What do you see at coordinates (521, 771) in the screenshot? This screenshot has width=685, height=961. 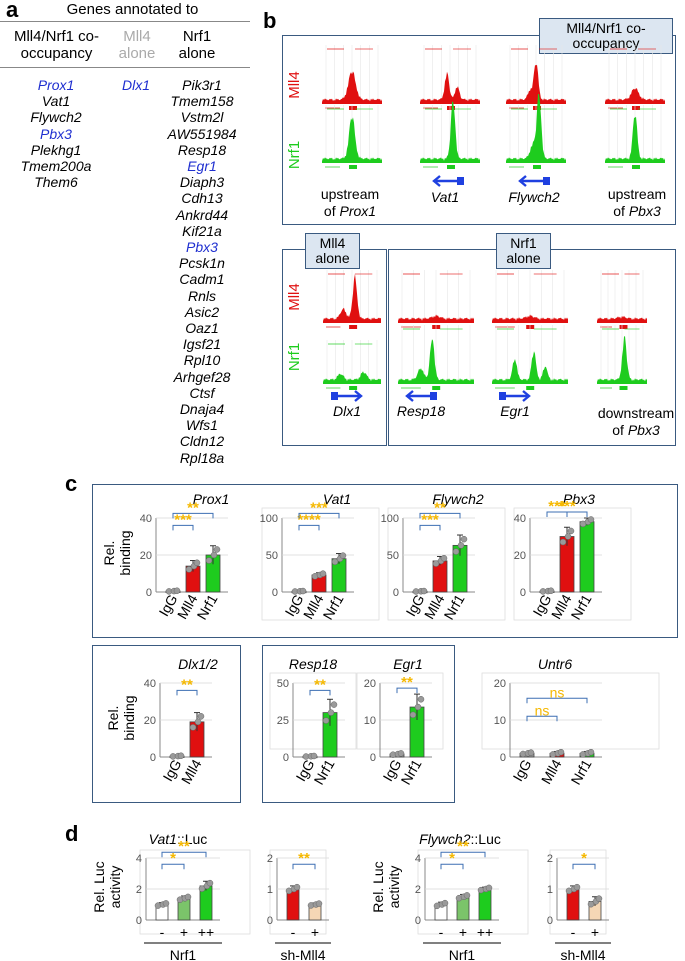 I see `category-label: IgG` at bounding box center [521, 771].